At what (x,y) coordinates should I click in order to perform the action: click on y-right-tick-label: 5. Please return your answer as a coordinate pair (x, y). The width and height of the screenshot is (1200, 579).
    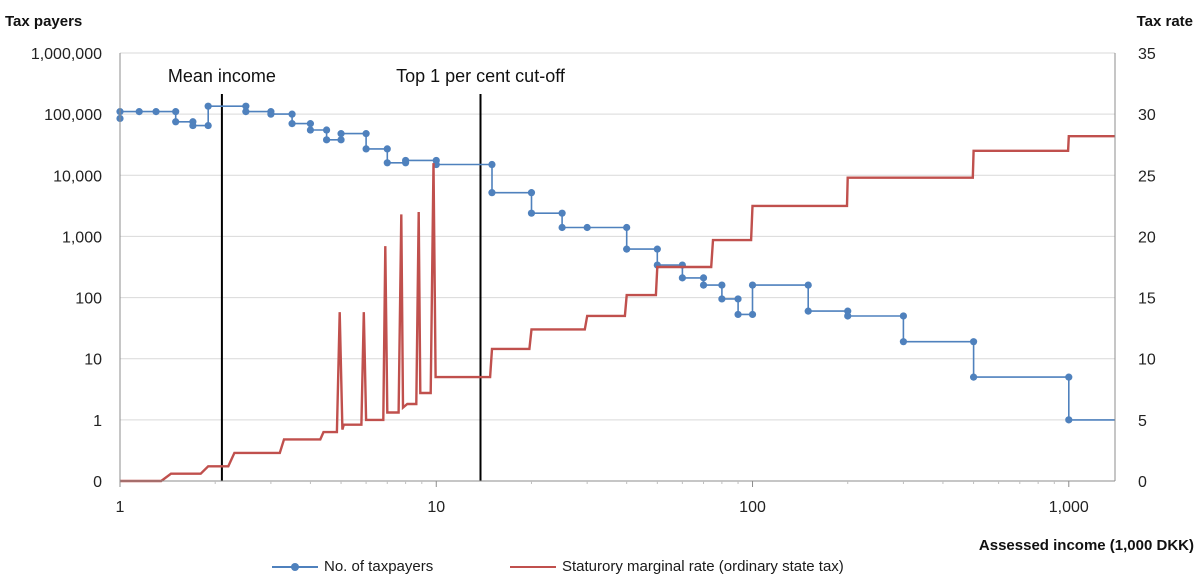
    Looking at the image, I should click on (1142, 421).